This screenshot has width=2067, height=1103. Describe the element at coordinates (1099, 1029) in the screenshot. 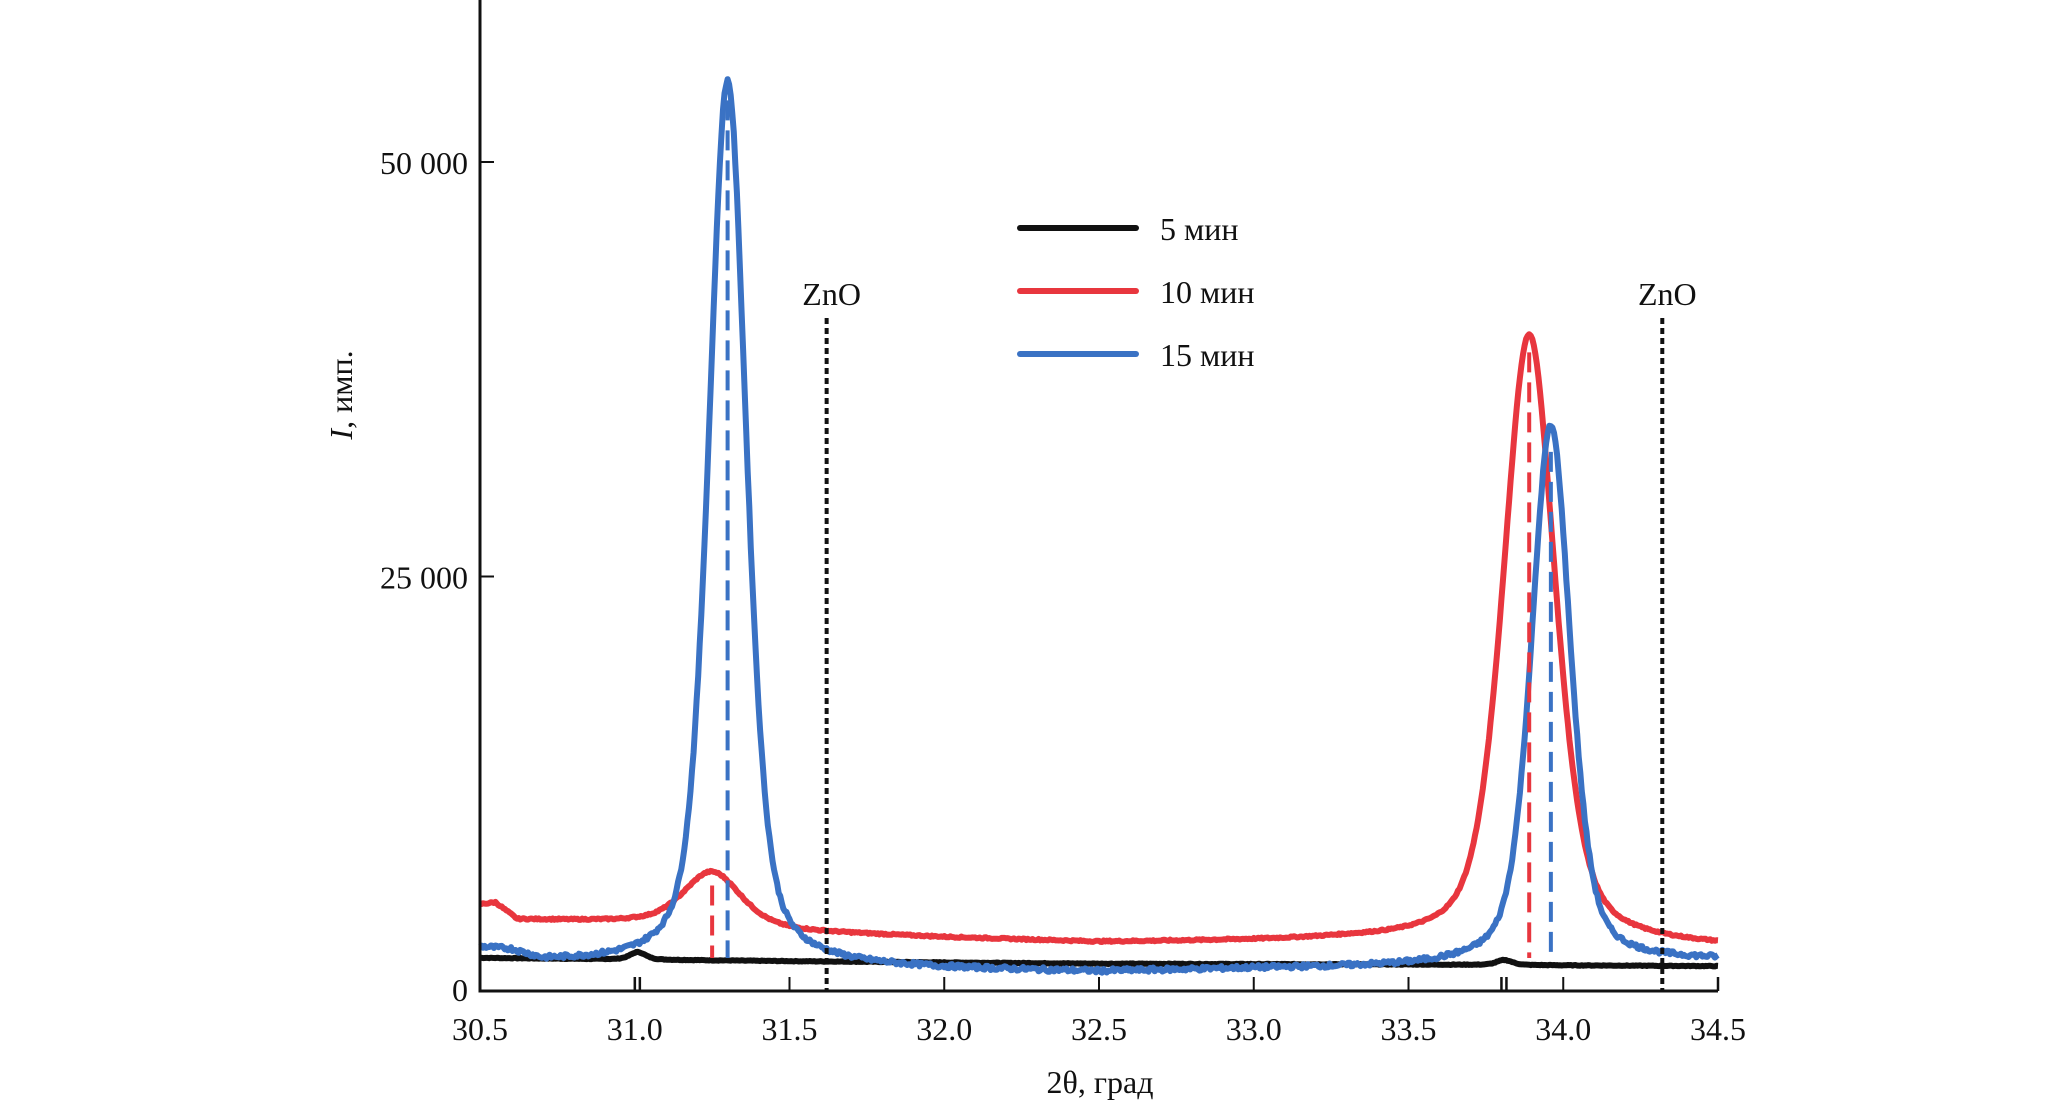

I see `x-tick-label: 32.5` at that location.